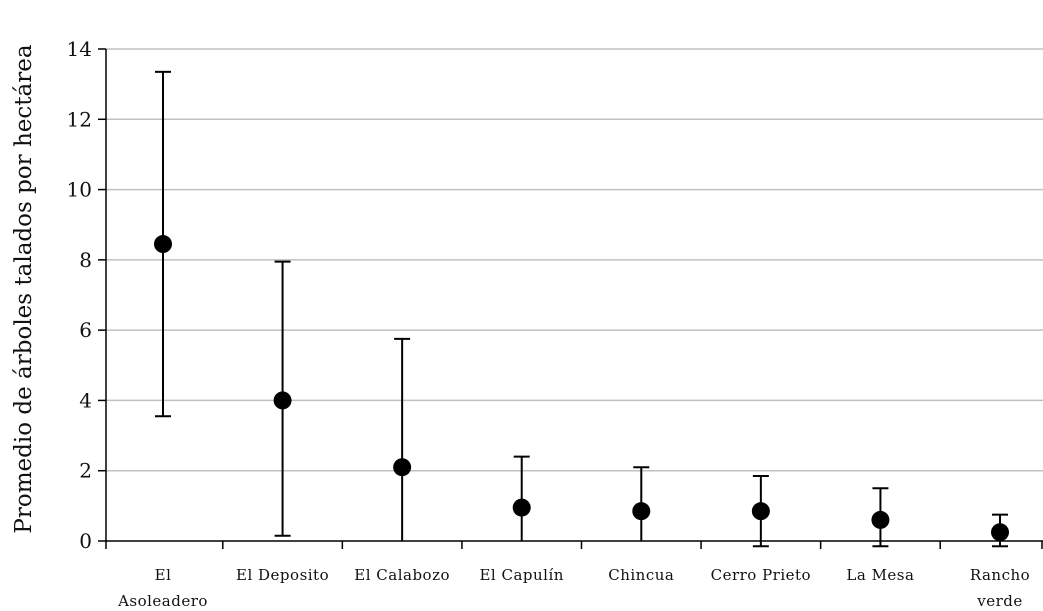 This screenshot has width=1043, height=611. Describe the element at coordinates (641, 575) in the screenshot. I see `x-tick-label: Chincua` at that location.